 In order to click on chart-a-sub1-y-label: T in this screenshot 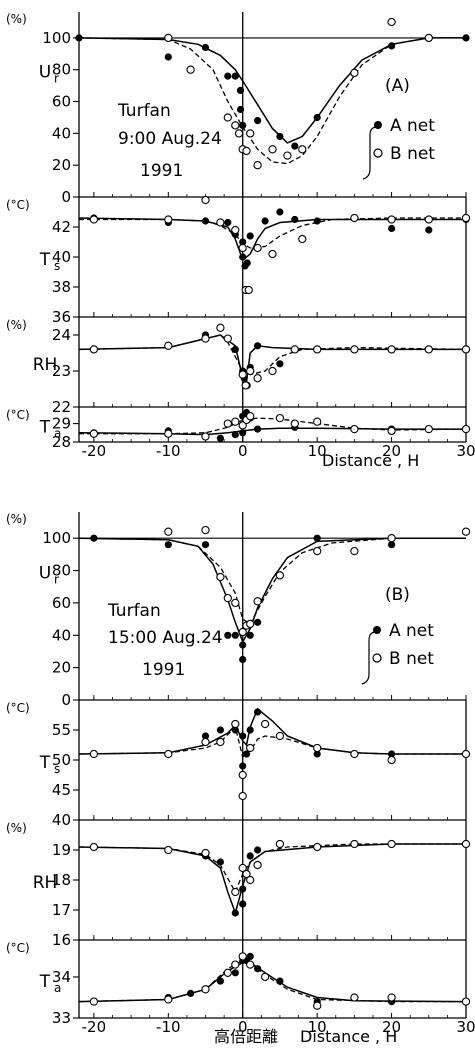, I will do `click(45, 260)`.